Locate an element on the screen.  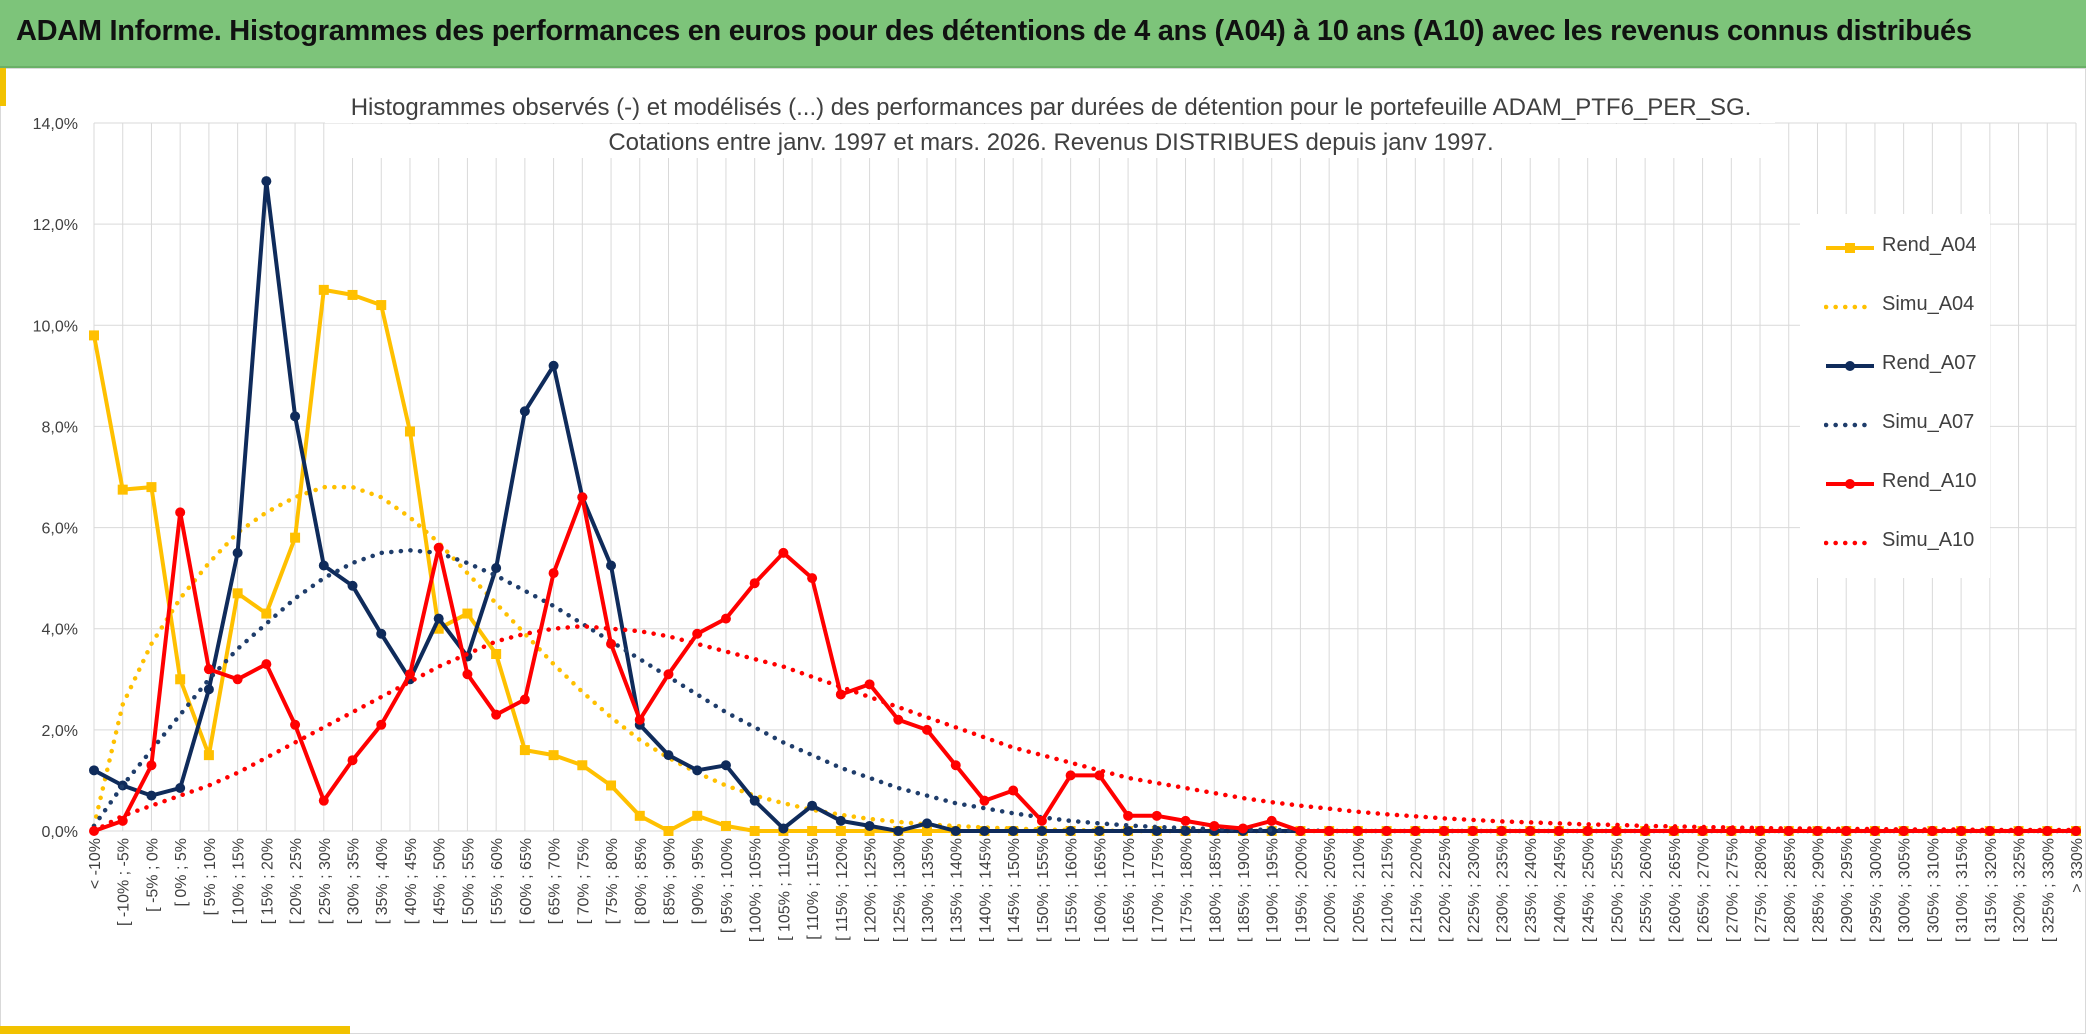
legend-item-simu-a10: Simu_A10 is located at coordinates (1909, 542).